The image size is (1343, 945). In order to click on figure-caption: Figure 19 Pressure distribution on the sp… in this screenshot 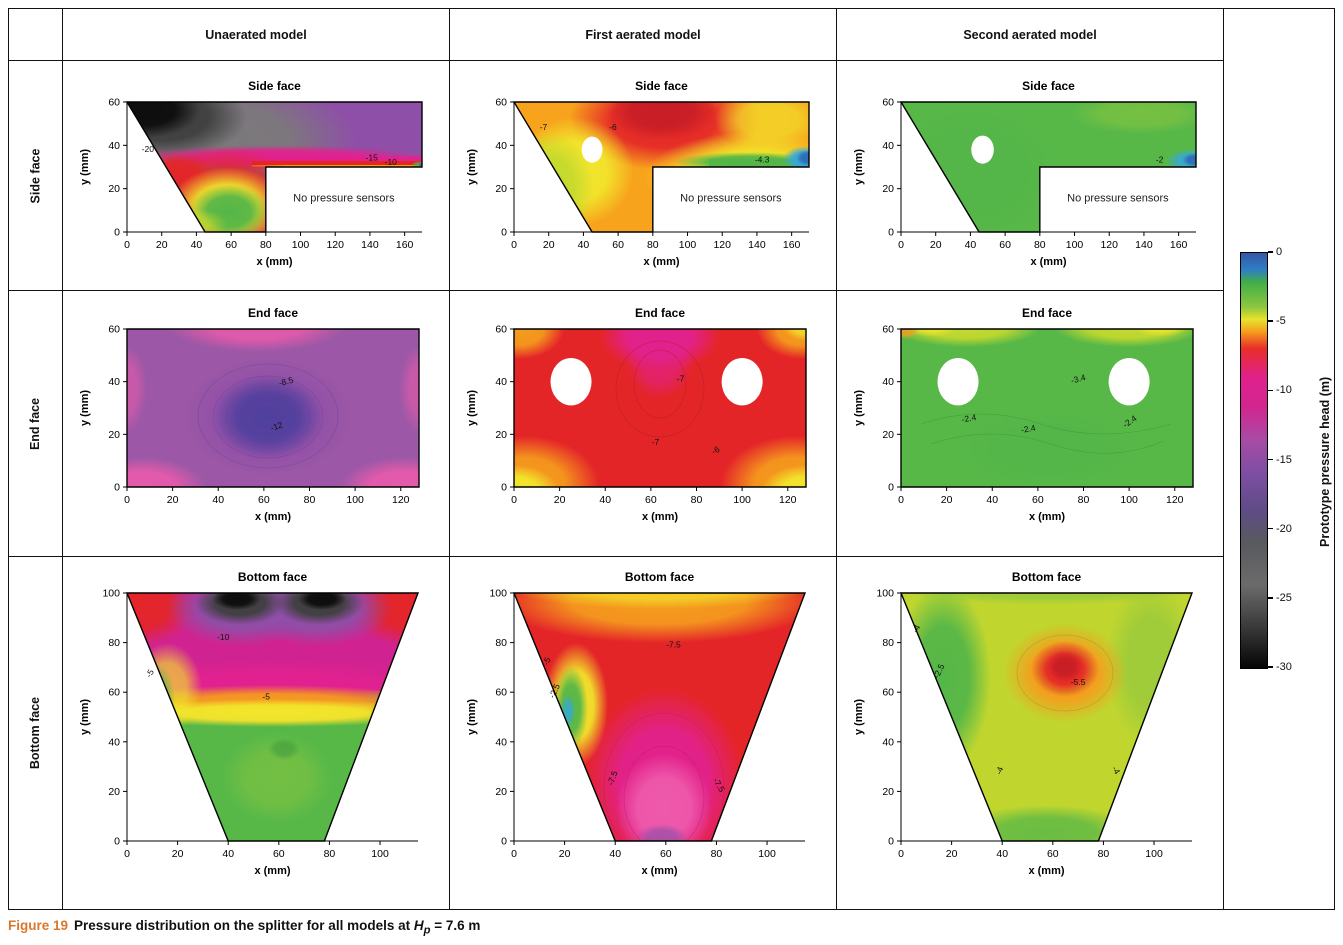, I will do `click(671, 927)`.